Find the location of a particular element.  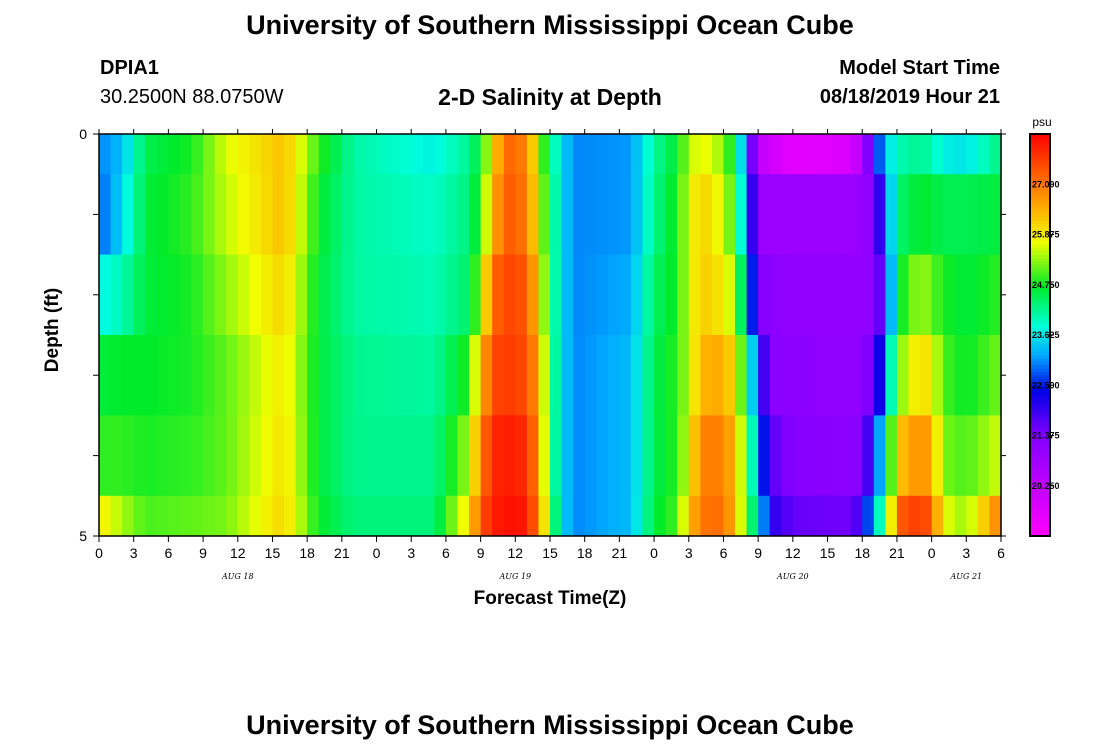

x-tick-label: 21 is located at coordinates (897, 553).